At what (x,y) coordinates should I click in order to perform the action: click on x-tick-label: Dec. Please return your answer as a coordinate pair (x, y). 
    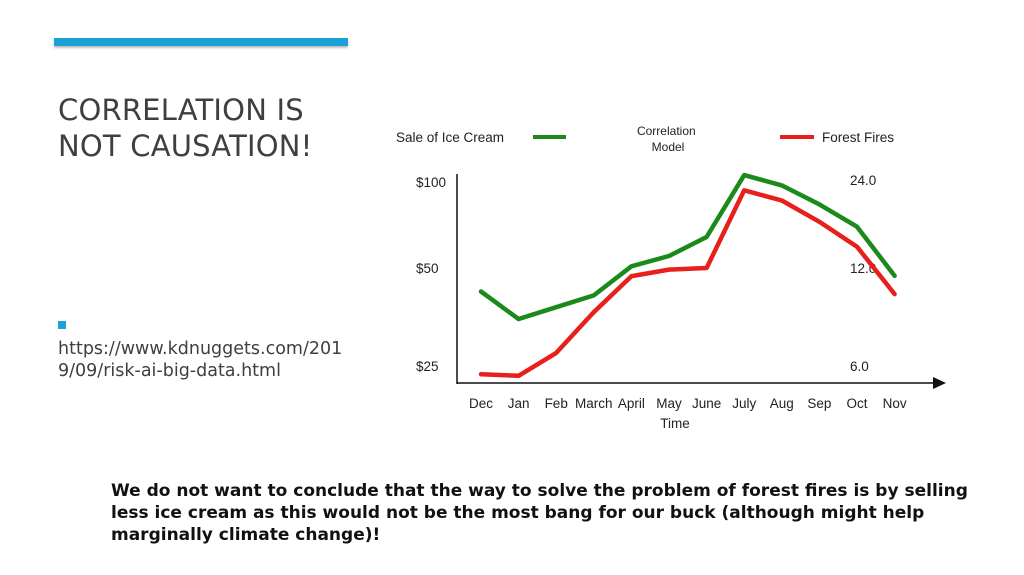
    Looking at the image, I should click on (481, 403).